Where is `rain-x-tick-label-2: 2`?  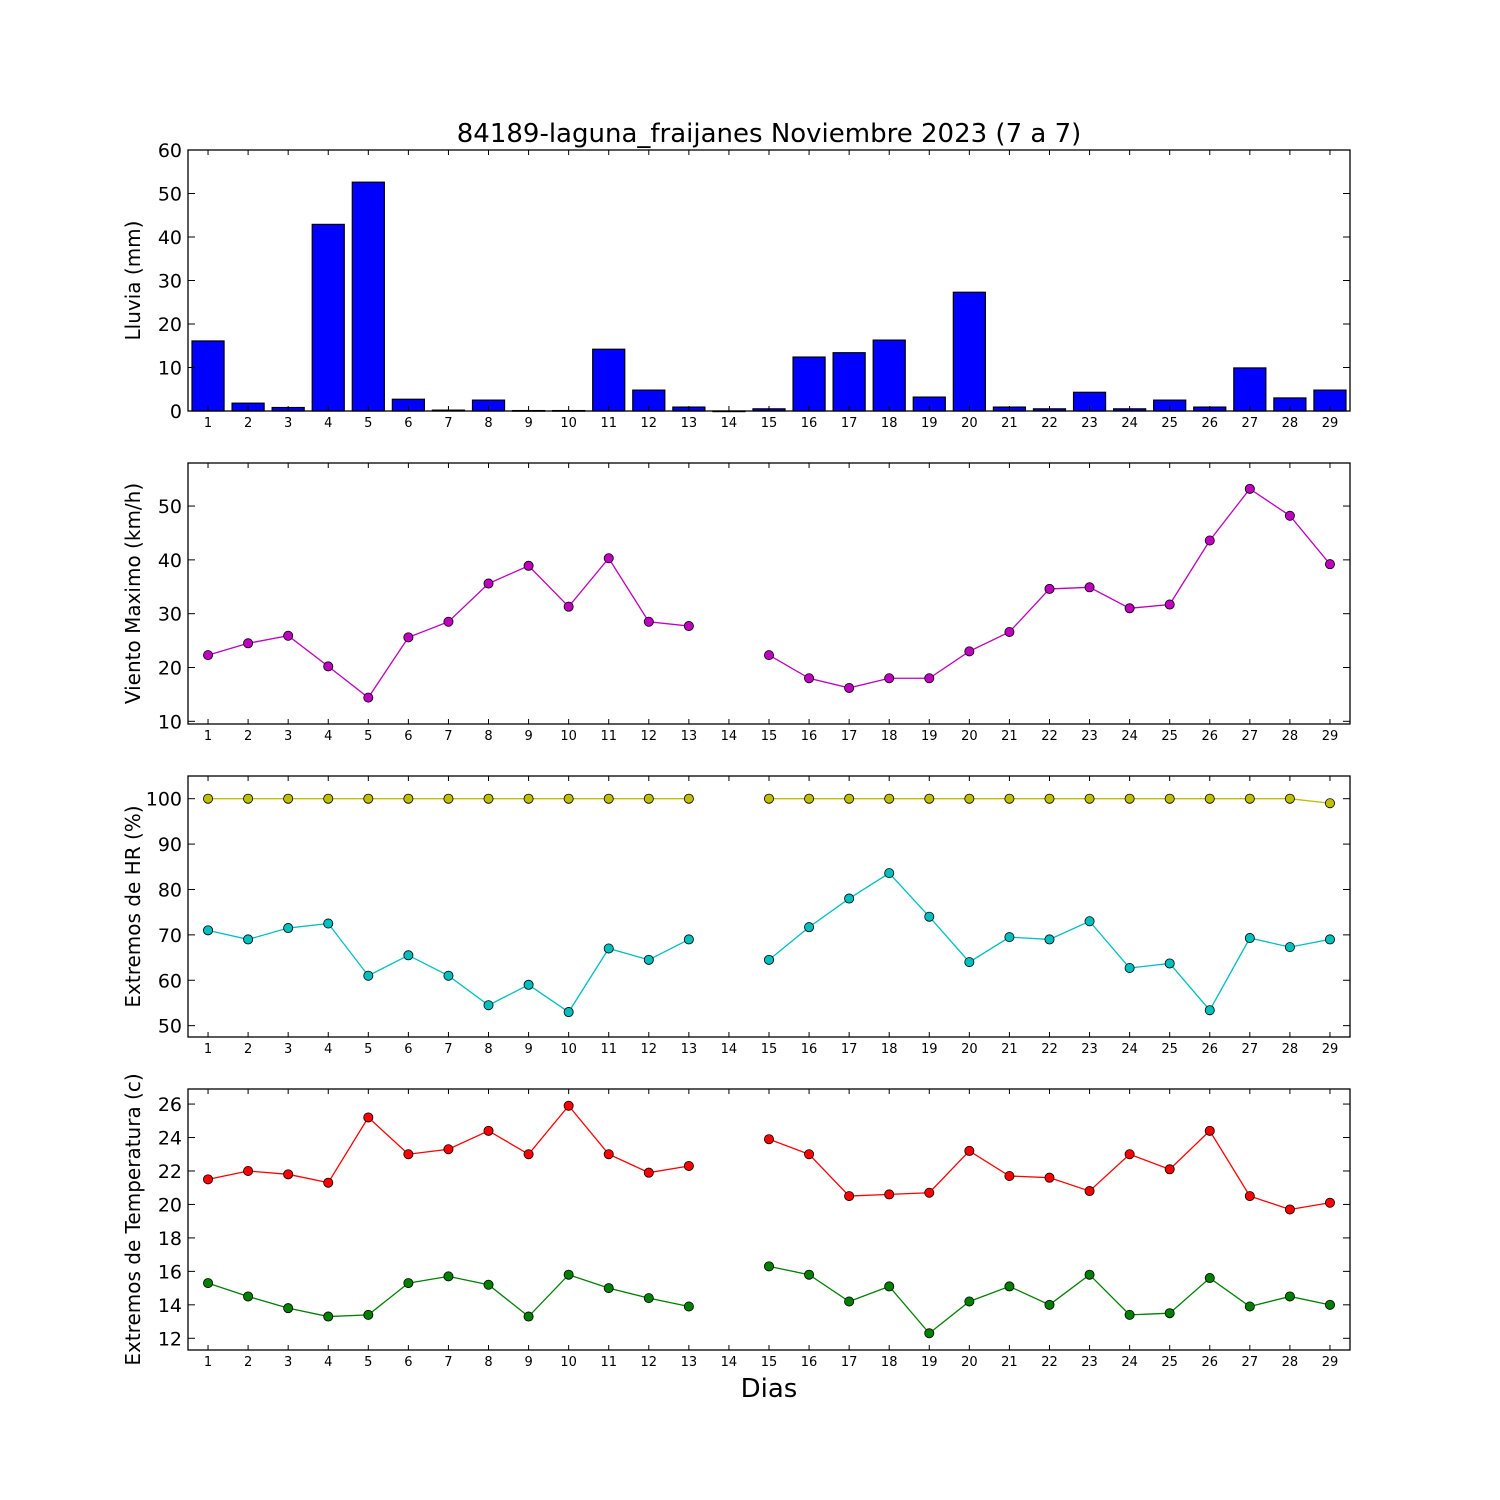 rain-x-tick-label-2: 2 is located at coordinates (248, 423).